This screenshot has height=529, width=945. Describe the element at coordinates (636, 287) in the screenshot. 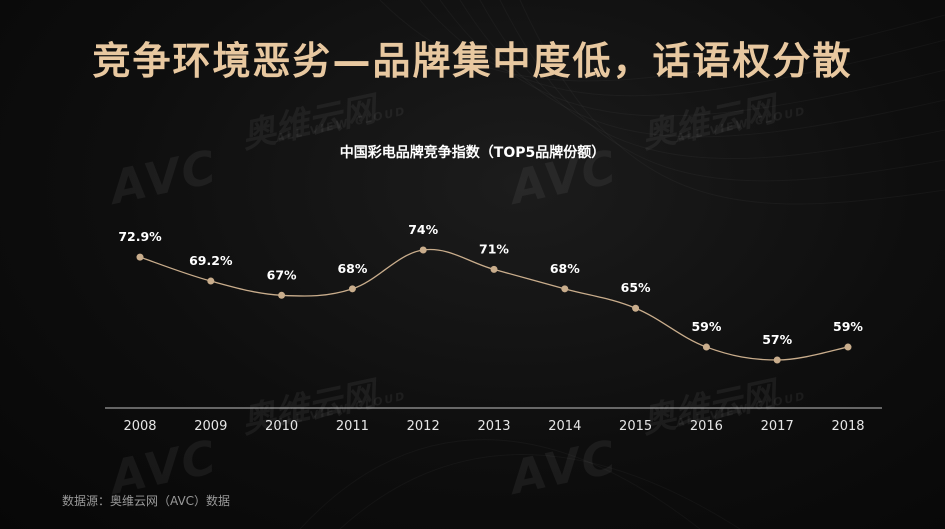

I see `data-label: 65%` at that location.